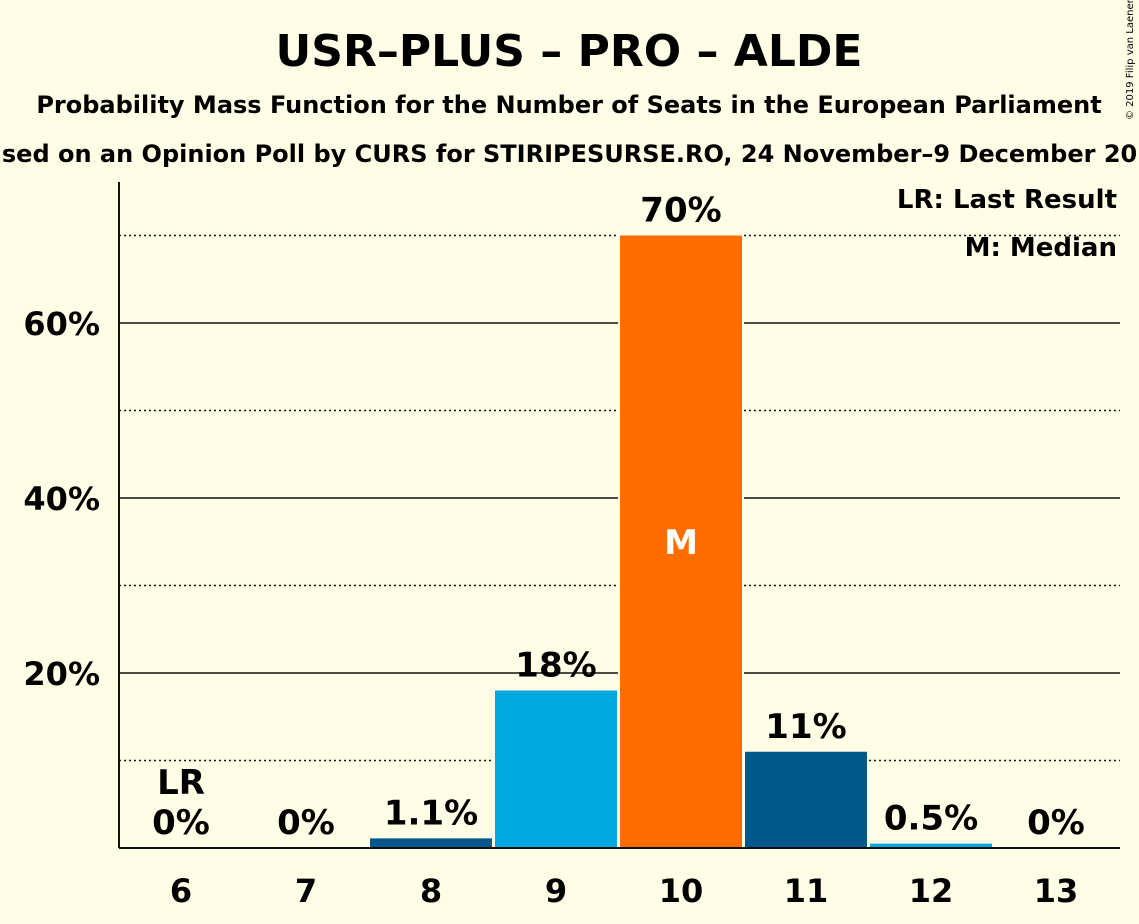 Image resolution: width=1139 pixels, height=924 pixels. I want to click on y-tick-label: 40%, so click(61, 499).